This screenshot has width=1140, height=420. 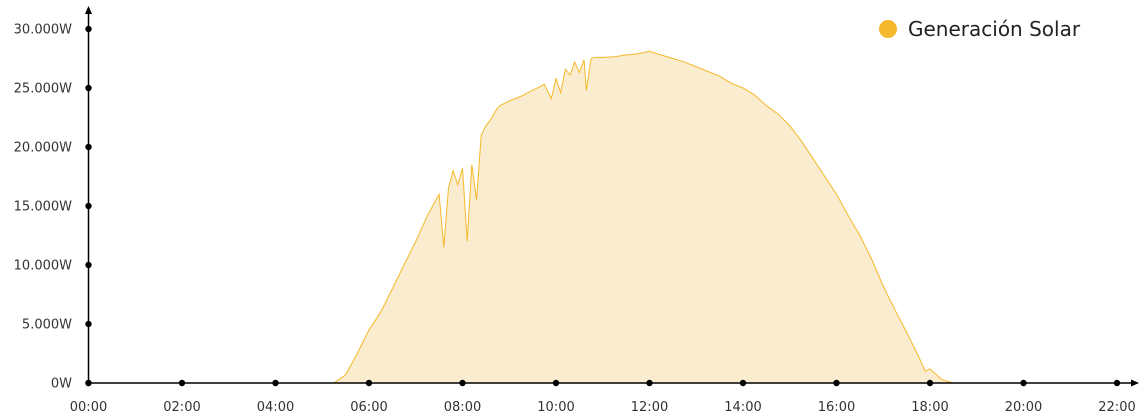 I want to click on y-tick-label: 25.000W, so click(x=43, y=89).